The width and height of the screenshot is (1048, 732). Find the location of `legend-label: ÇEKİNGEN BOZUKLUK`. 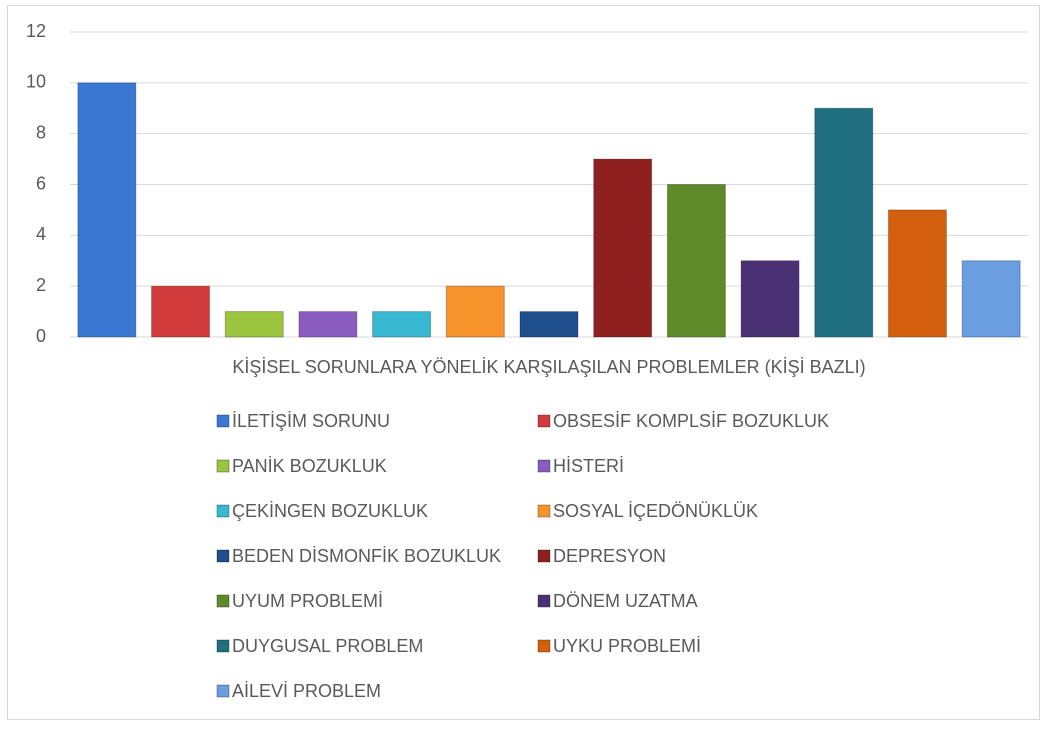

legend-label: ÇEKİNGEN BOZUKLUK is located at coordinates (330, 511).